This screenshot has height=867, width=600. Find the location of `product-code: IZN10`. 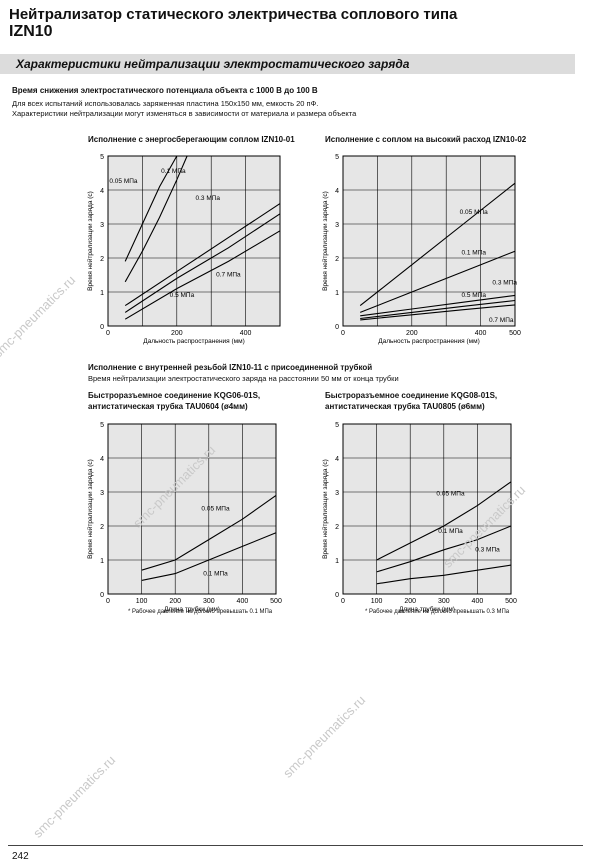

product-code: IZN10 is located at coordinates (31, 31).